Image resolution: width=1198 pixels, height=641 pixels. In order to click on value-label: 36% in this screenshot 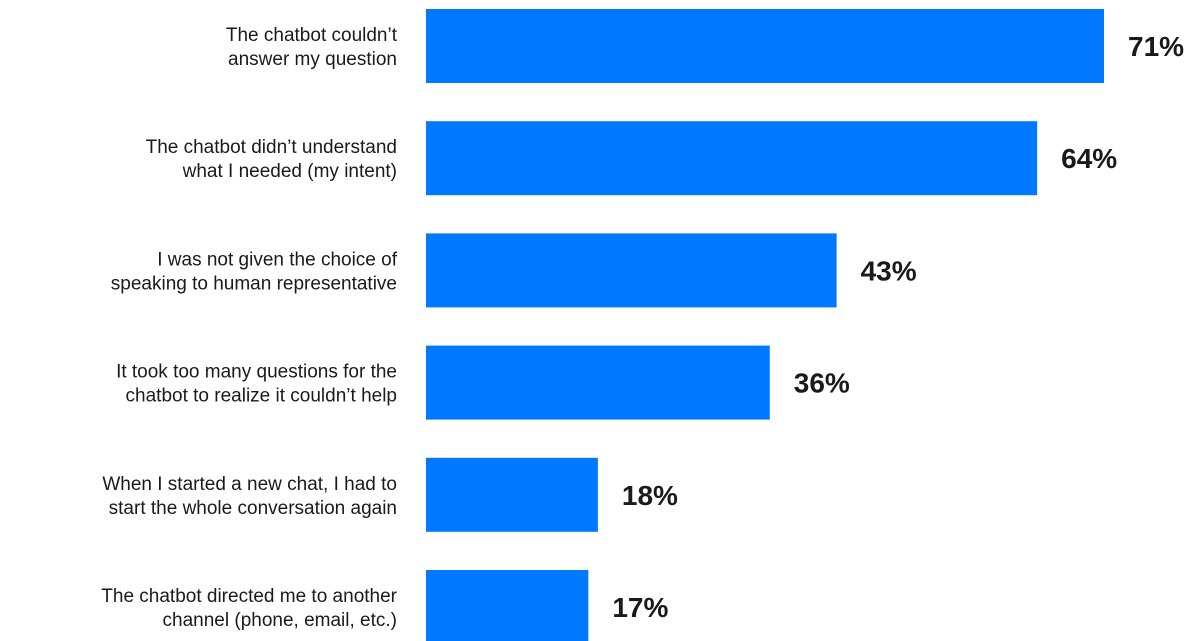, I will do `click(822, 383)`.